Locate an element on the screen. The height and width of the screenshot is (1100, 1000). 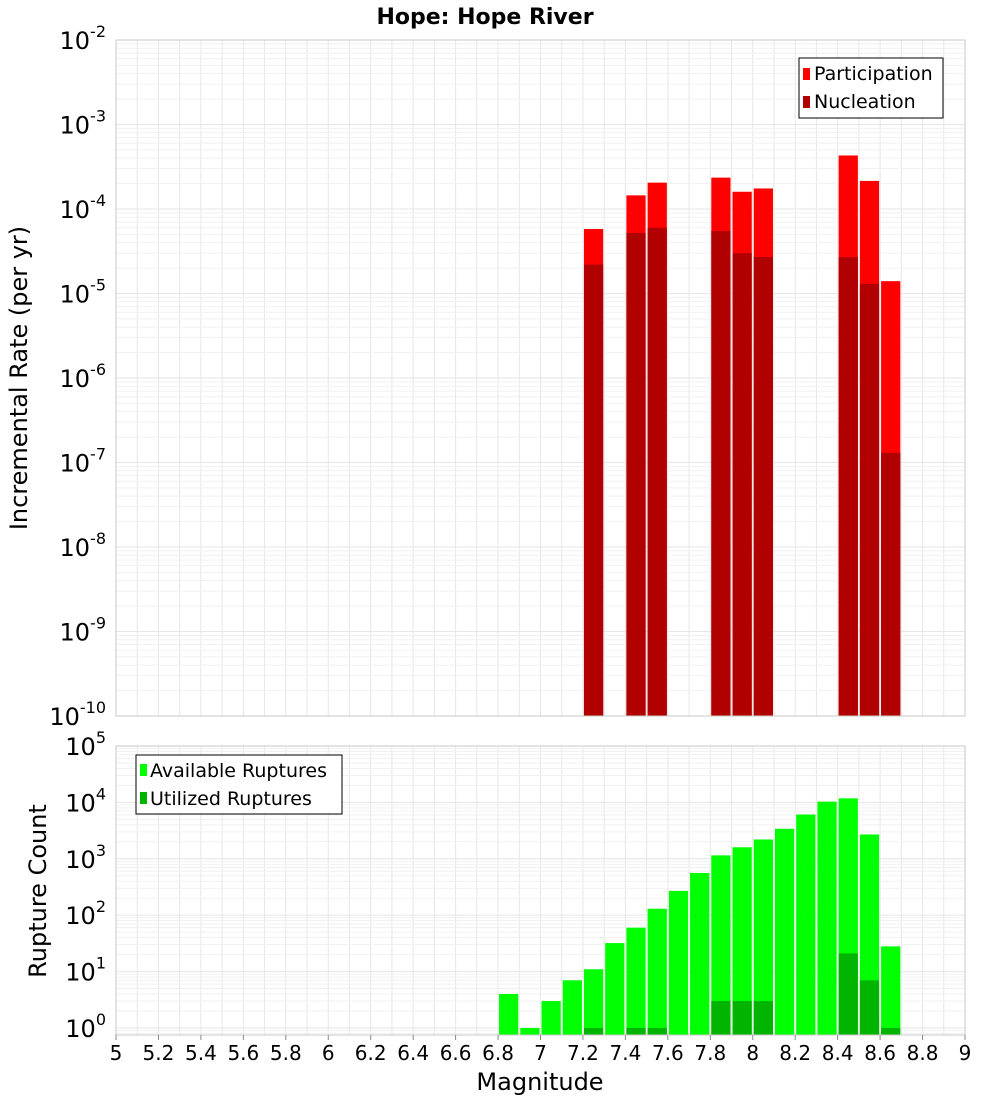
x-tick-label: 7.2 is located at coordinates (583, 1053).